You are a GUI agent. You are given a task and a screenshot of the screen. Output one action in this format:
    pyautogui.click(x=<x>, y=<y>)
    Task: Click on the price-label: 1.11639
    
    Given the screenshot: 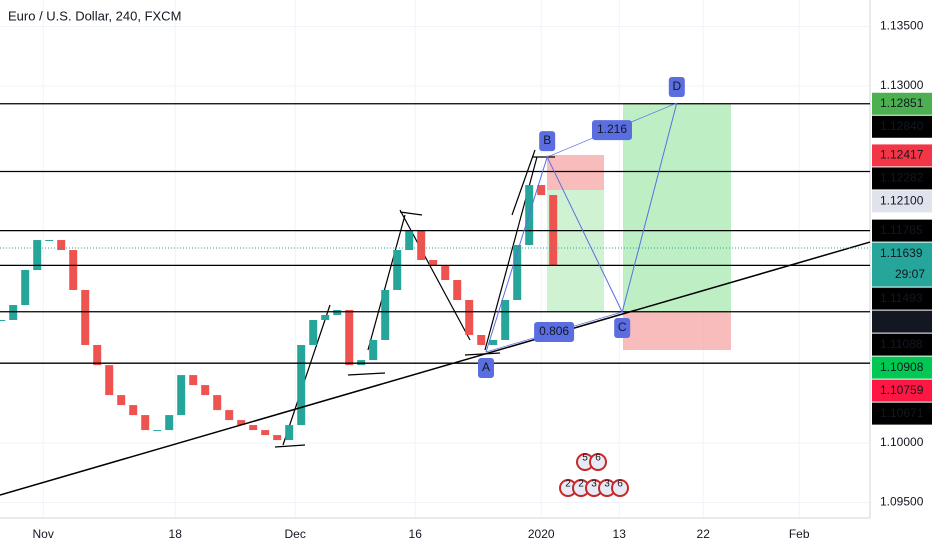 What is the action you would take?
    pyautogui.click(x=901, y=253)
    